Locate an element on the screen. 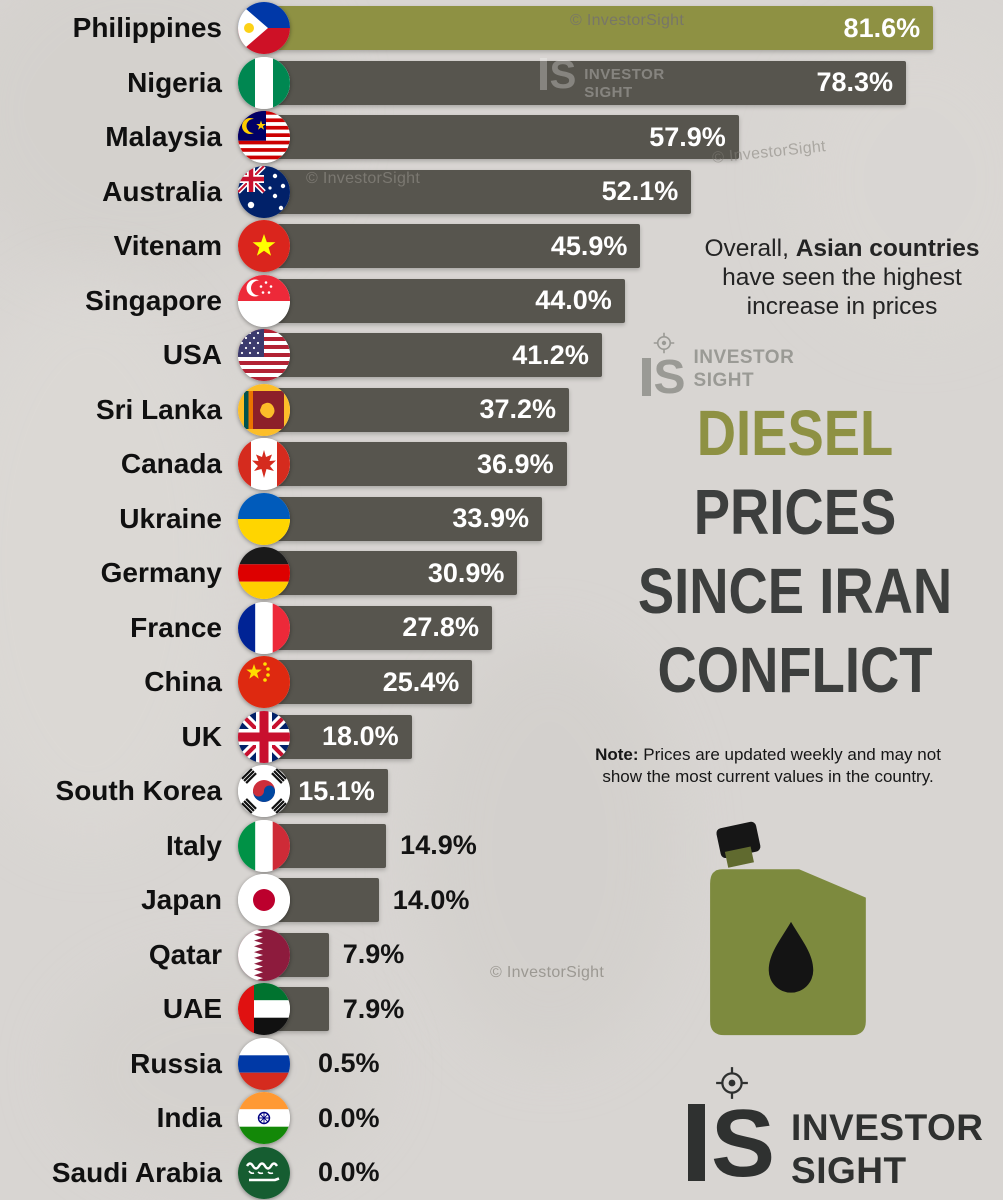  value-bar: 52.1% is located at coordinates (478, 191).